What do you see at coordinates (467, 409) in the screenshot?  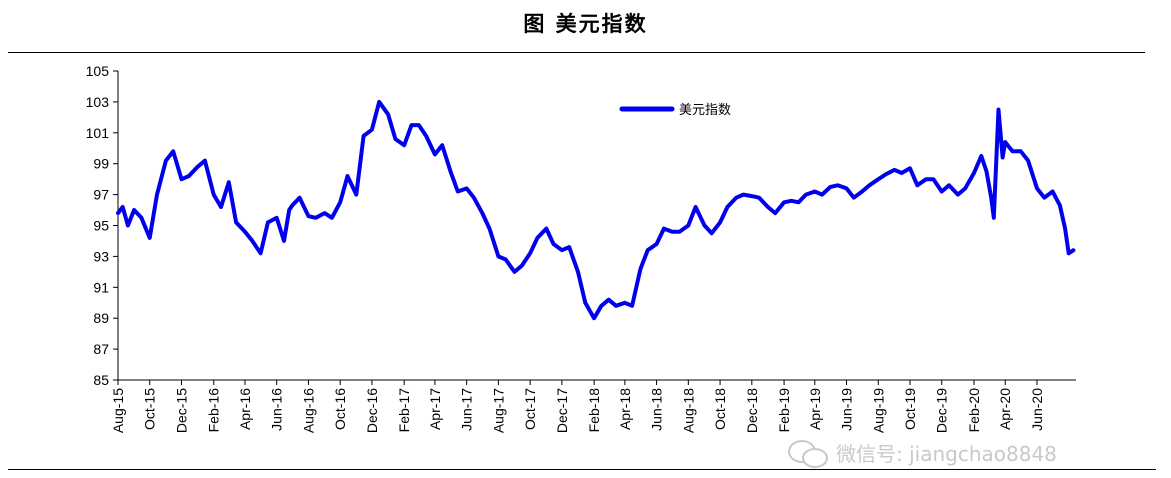 I see `x-tick-label: Jun-17` at bounding box center [467, 409].